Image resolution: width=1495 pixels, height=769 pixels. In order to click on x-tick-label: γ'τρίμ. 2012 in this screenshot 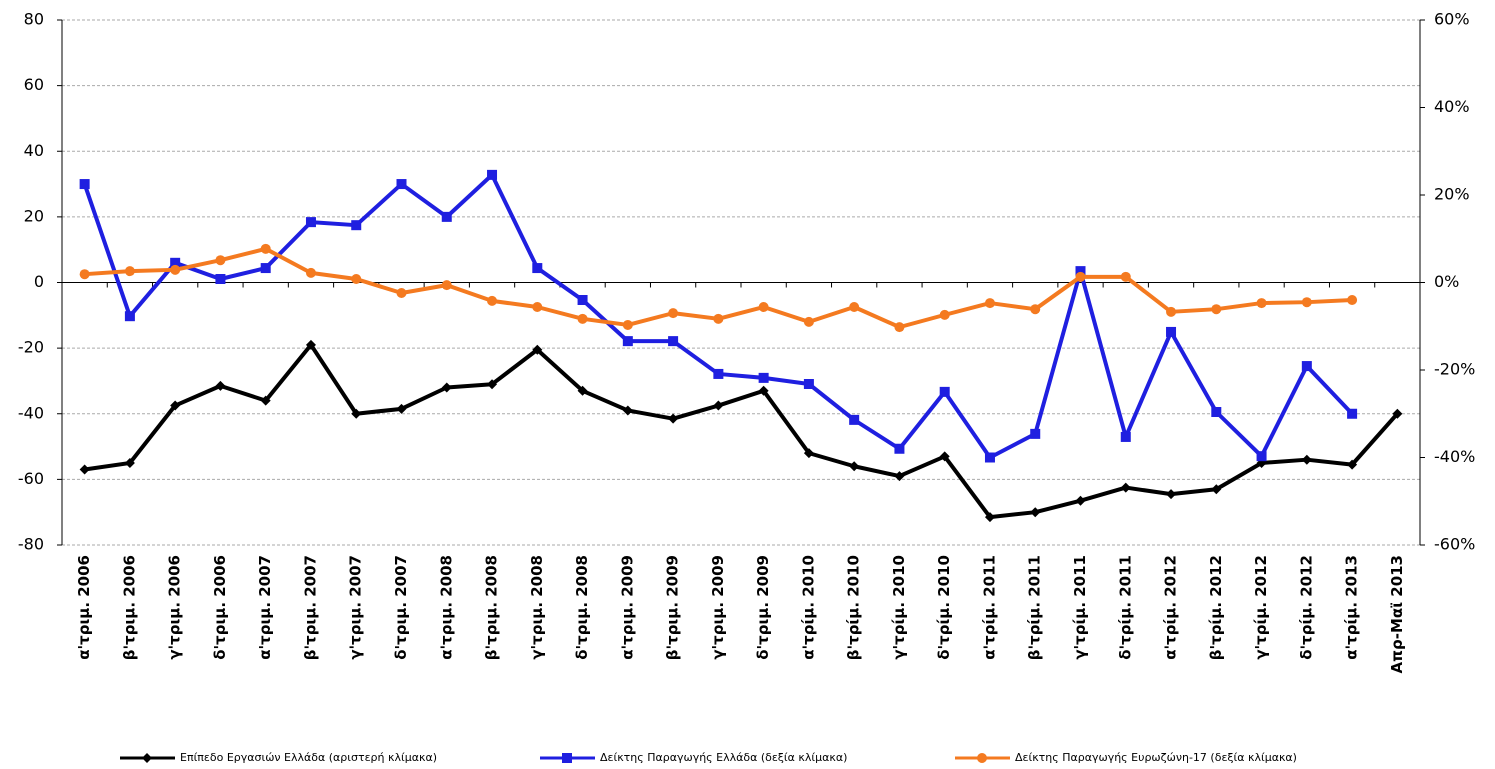, I will do `click(1261, 607)`.